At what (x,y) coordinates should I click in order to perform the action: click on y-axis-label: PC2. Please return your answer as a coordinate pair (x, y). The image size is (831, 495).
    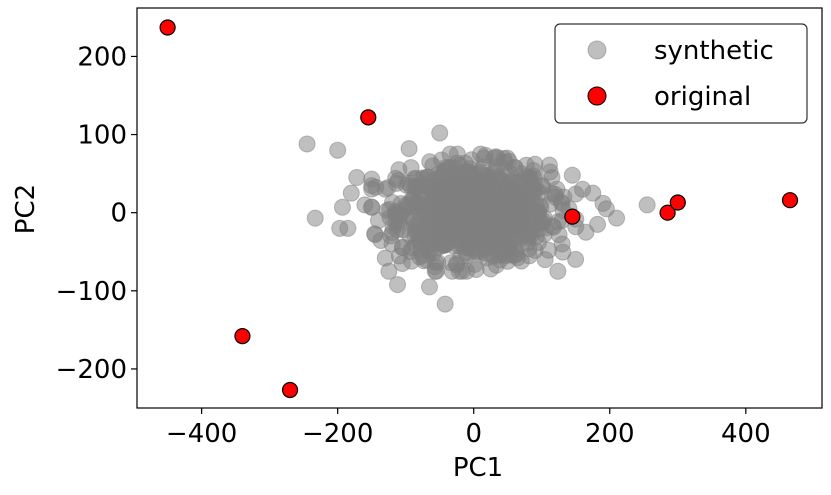
    Looking at the image, I should click on (26, 209).